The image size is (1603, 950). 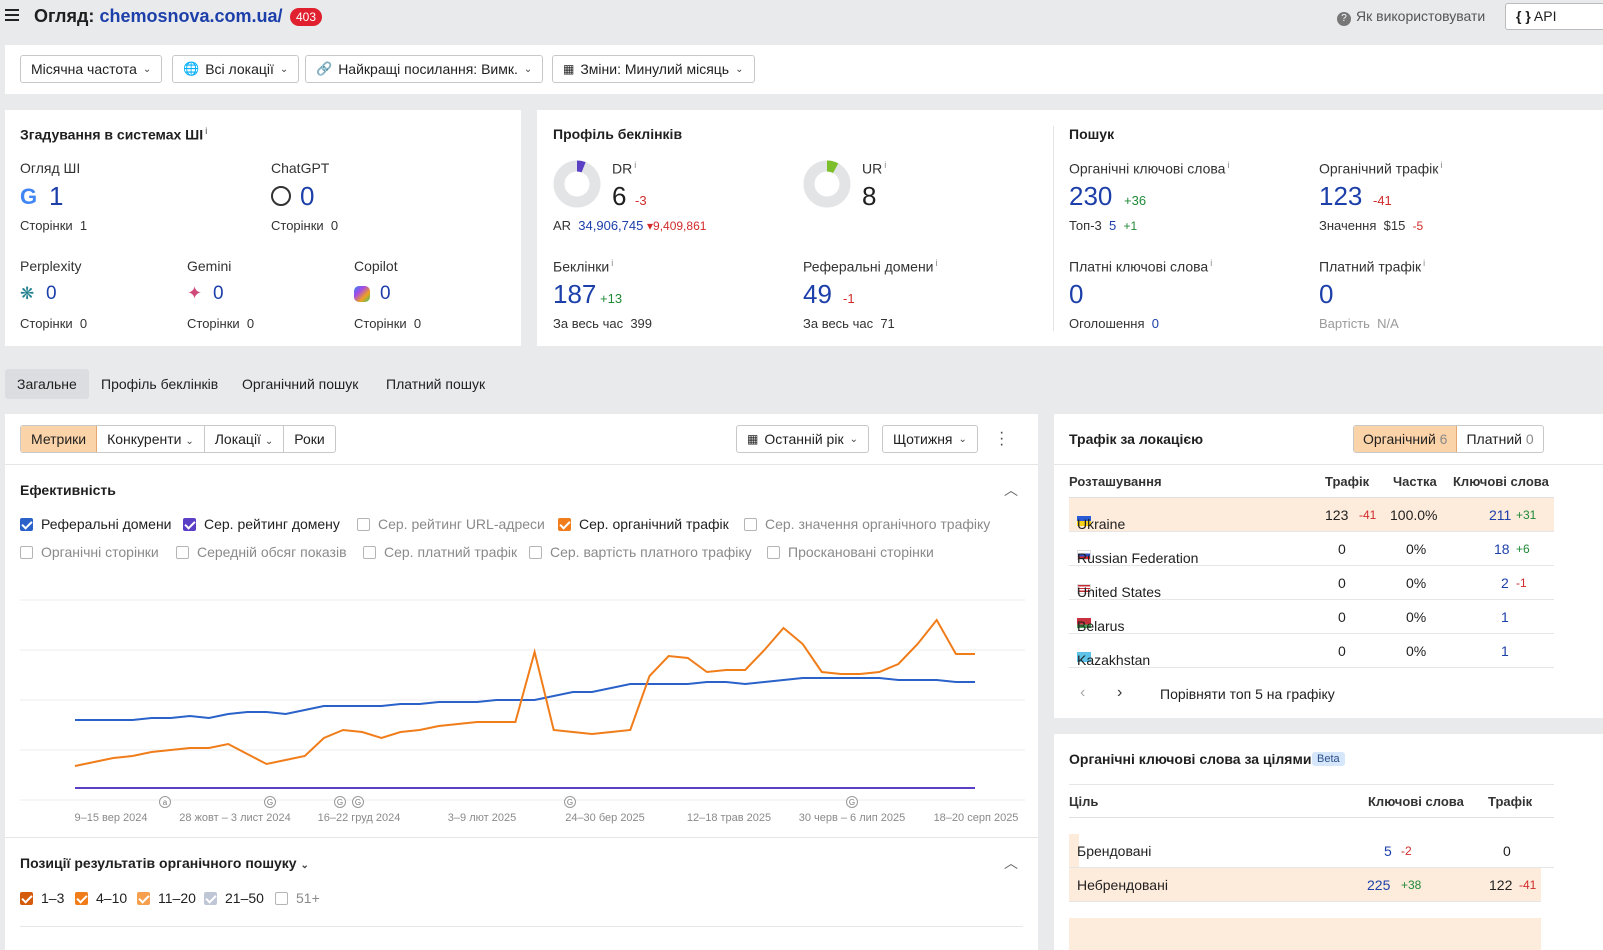 What do you see at coordinates (101, 898) in the screenshot?
I see `checkbox-pos-4-10: 4–10` at bounding box center [101, 898].